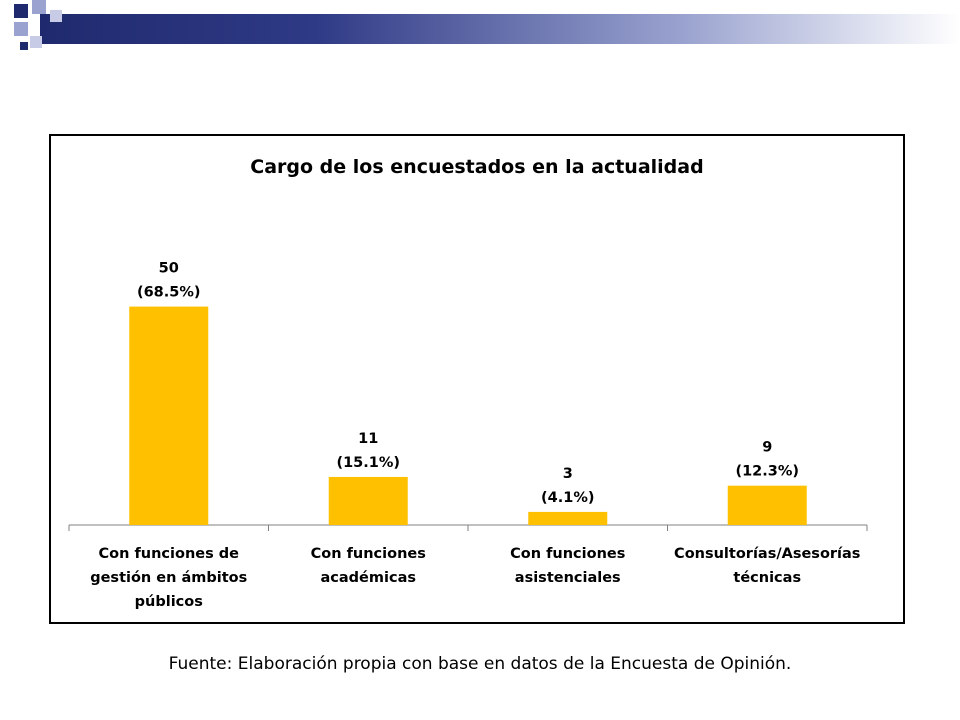  What do you see at coordinates (568, 578) in the screenshot?
I see `x-tick-label: asistenciales` at bounding box center [568, 578].